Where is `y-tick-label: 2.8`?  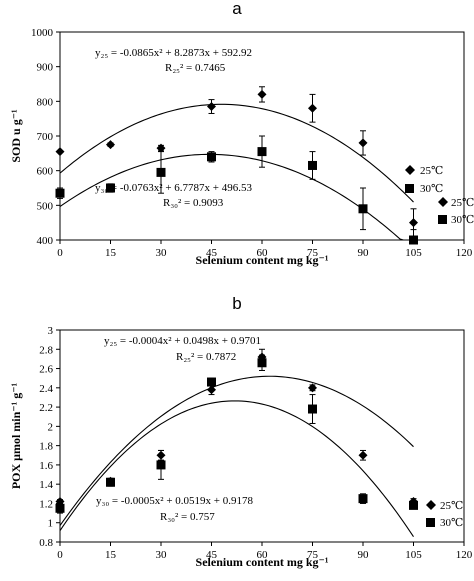 y-tick-label: 2.8 is located at coordinates (46, 350).